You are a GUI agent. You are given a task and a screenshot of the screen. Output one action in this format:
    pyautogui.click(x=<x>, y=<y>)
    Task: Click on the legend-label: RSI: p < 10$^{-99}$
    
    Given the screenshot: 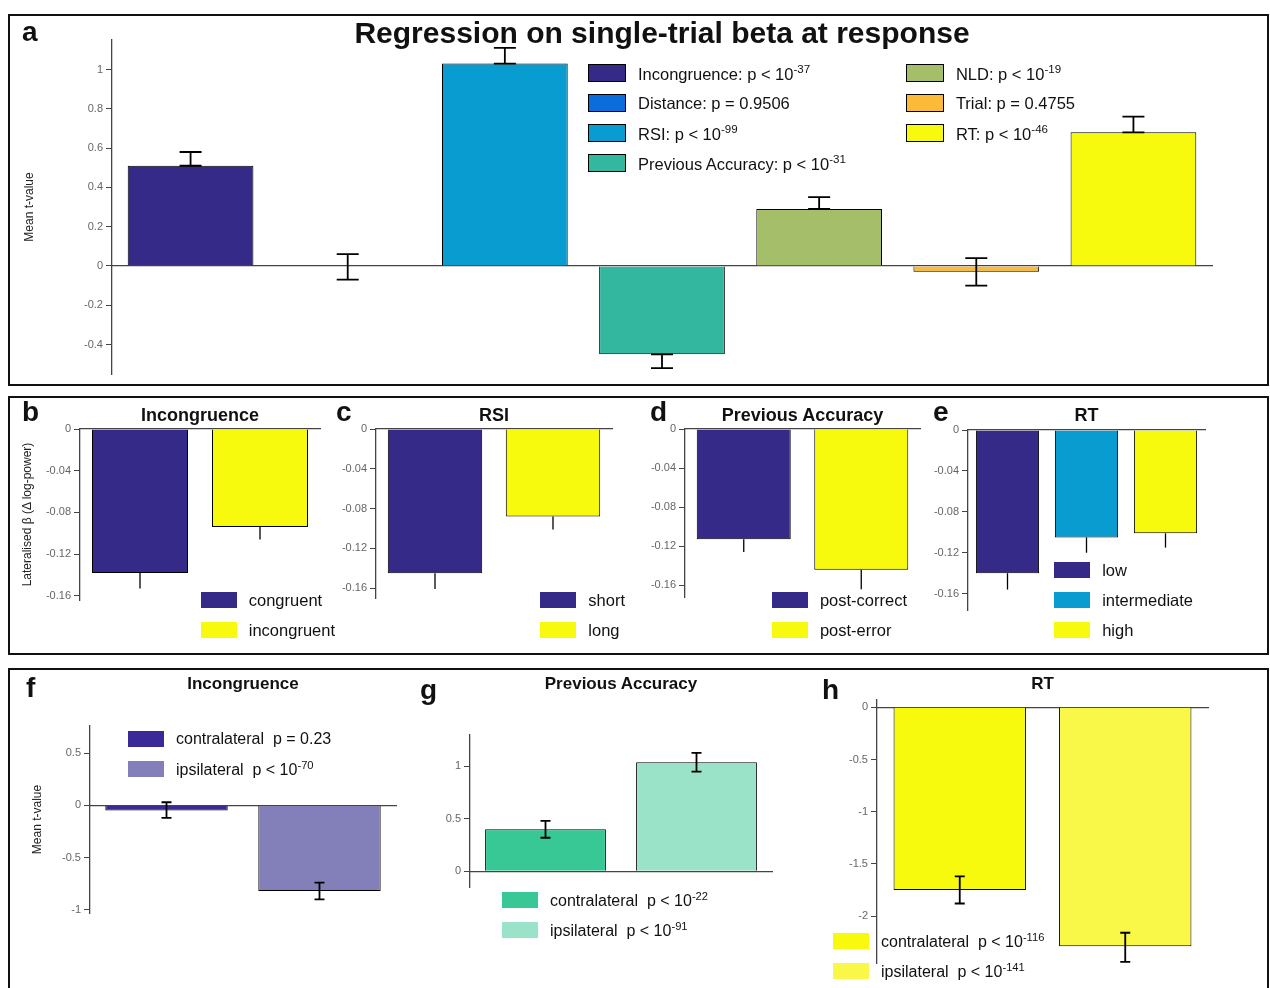 What is the action you would take?
    pyautogui.click(x=687, y=133)
    